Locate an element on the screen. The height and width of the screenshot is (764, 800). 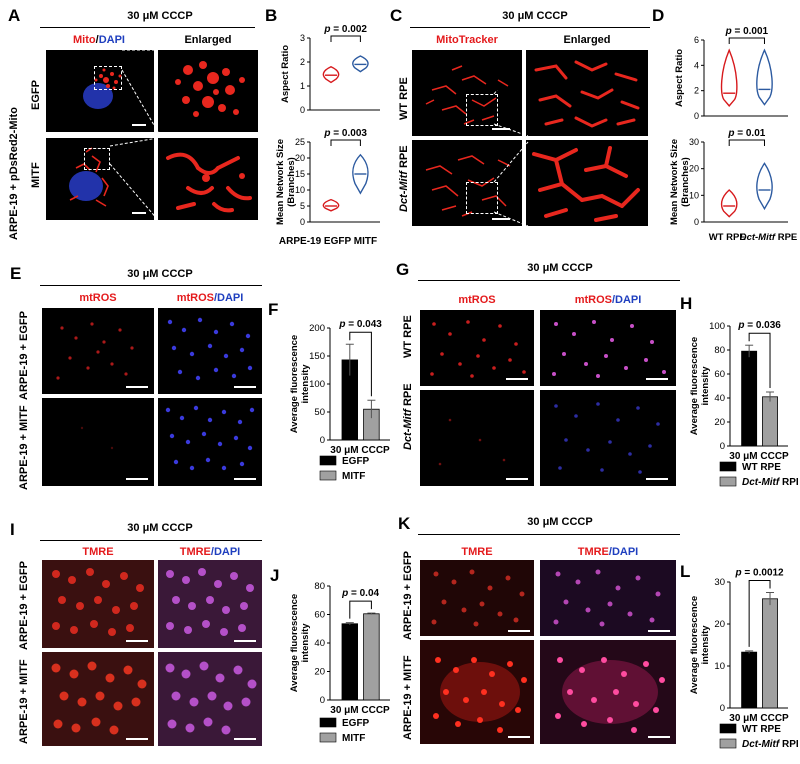
panel-c-zoom-lines is located at coordinates (511, 158).